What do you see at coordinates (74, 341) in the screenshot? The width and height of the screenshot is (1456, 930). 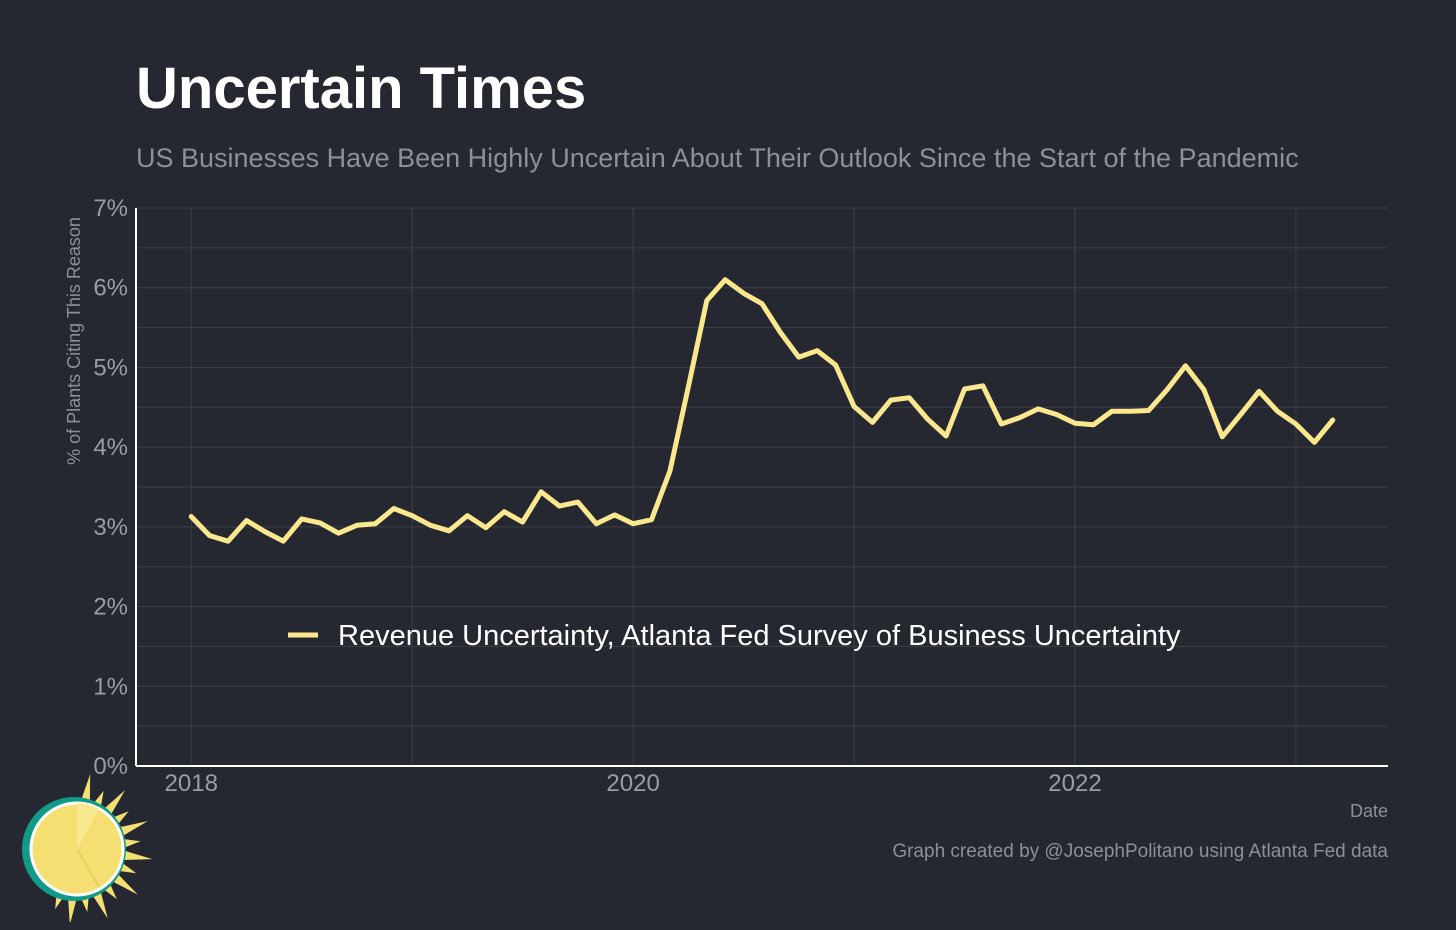 I see `y-axis-label: % of Plants Citing This Reason` at bounding box center [74, 341].